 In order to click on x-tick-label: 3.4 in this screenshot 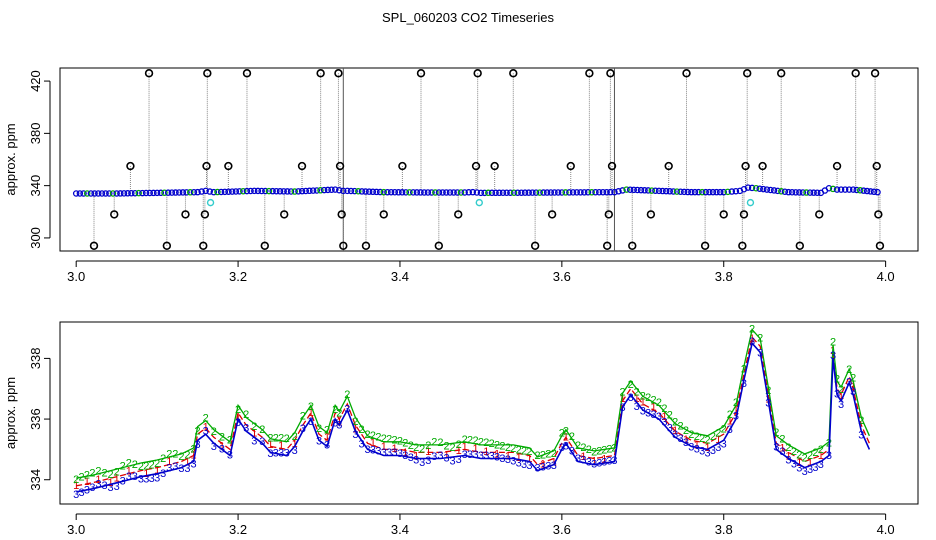, I will do `click(400, 529)`.